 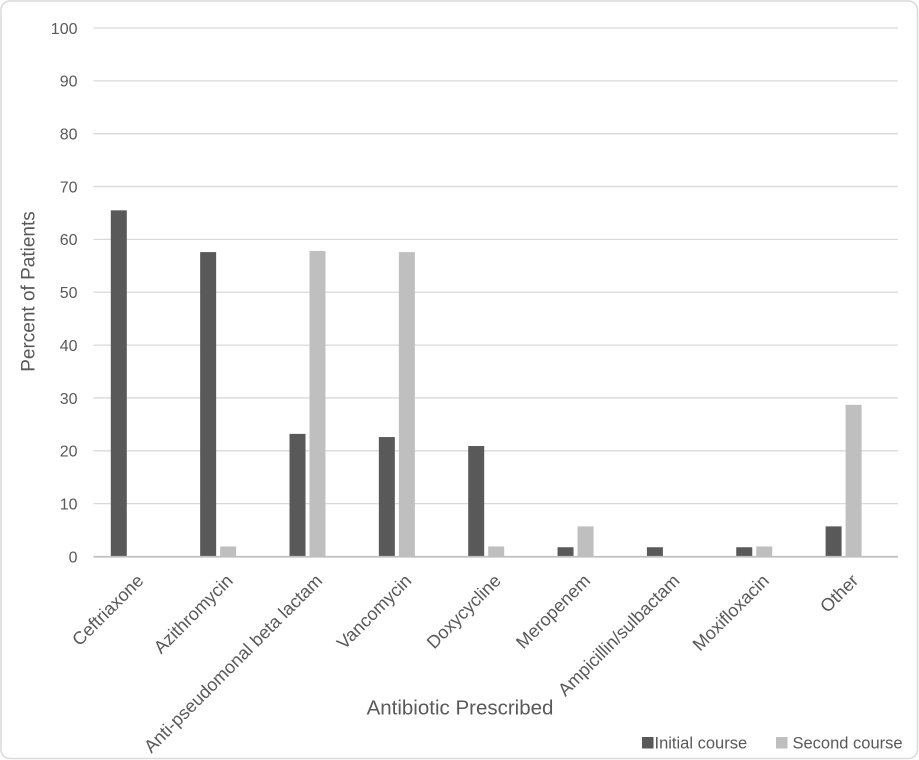 I want to click on svg-text: 60, so click(x=69, y=240).